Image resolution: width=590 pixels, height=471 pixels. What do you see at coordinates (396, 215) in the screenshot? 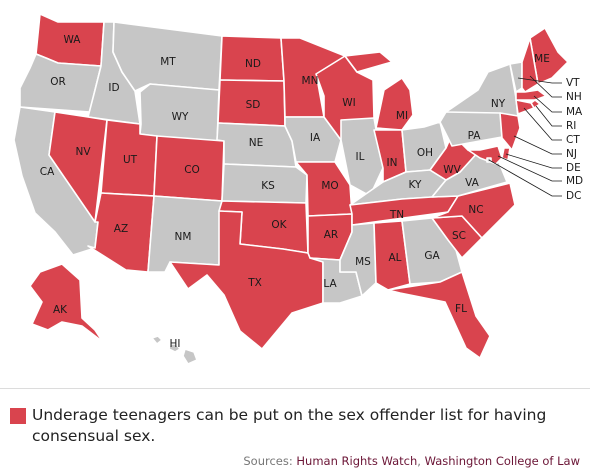
I see `state-label-tn: TN` at bounding box center [396, 215].